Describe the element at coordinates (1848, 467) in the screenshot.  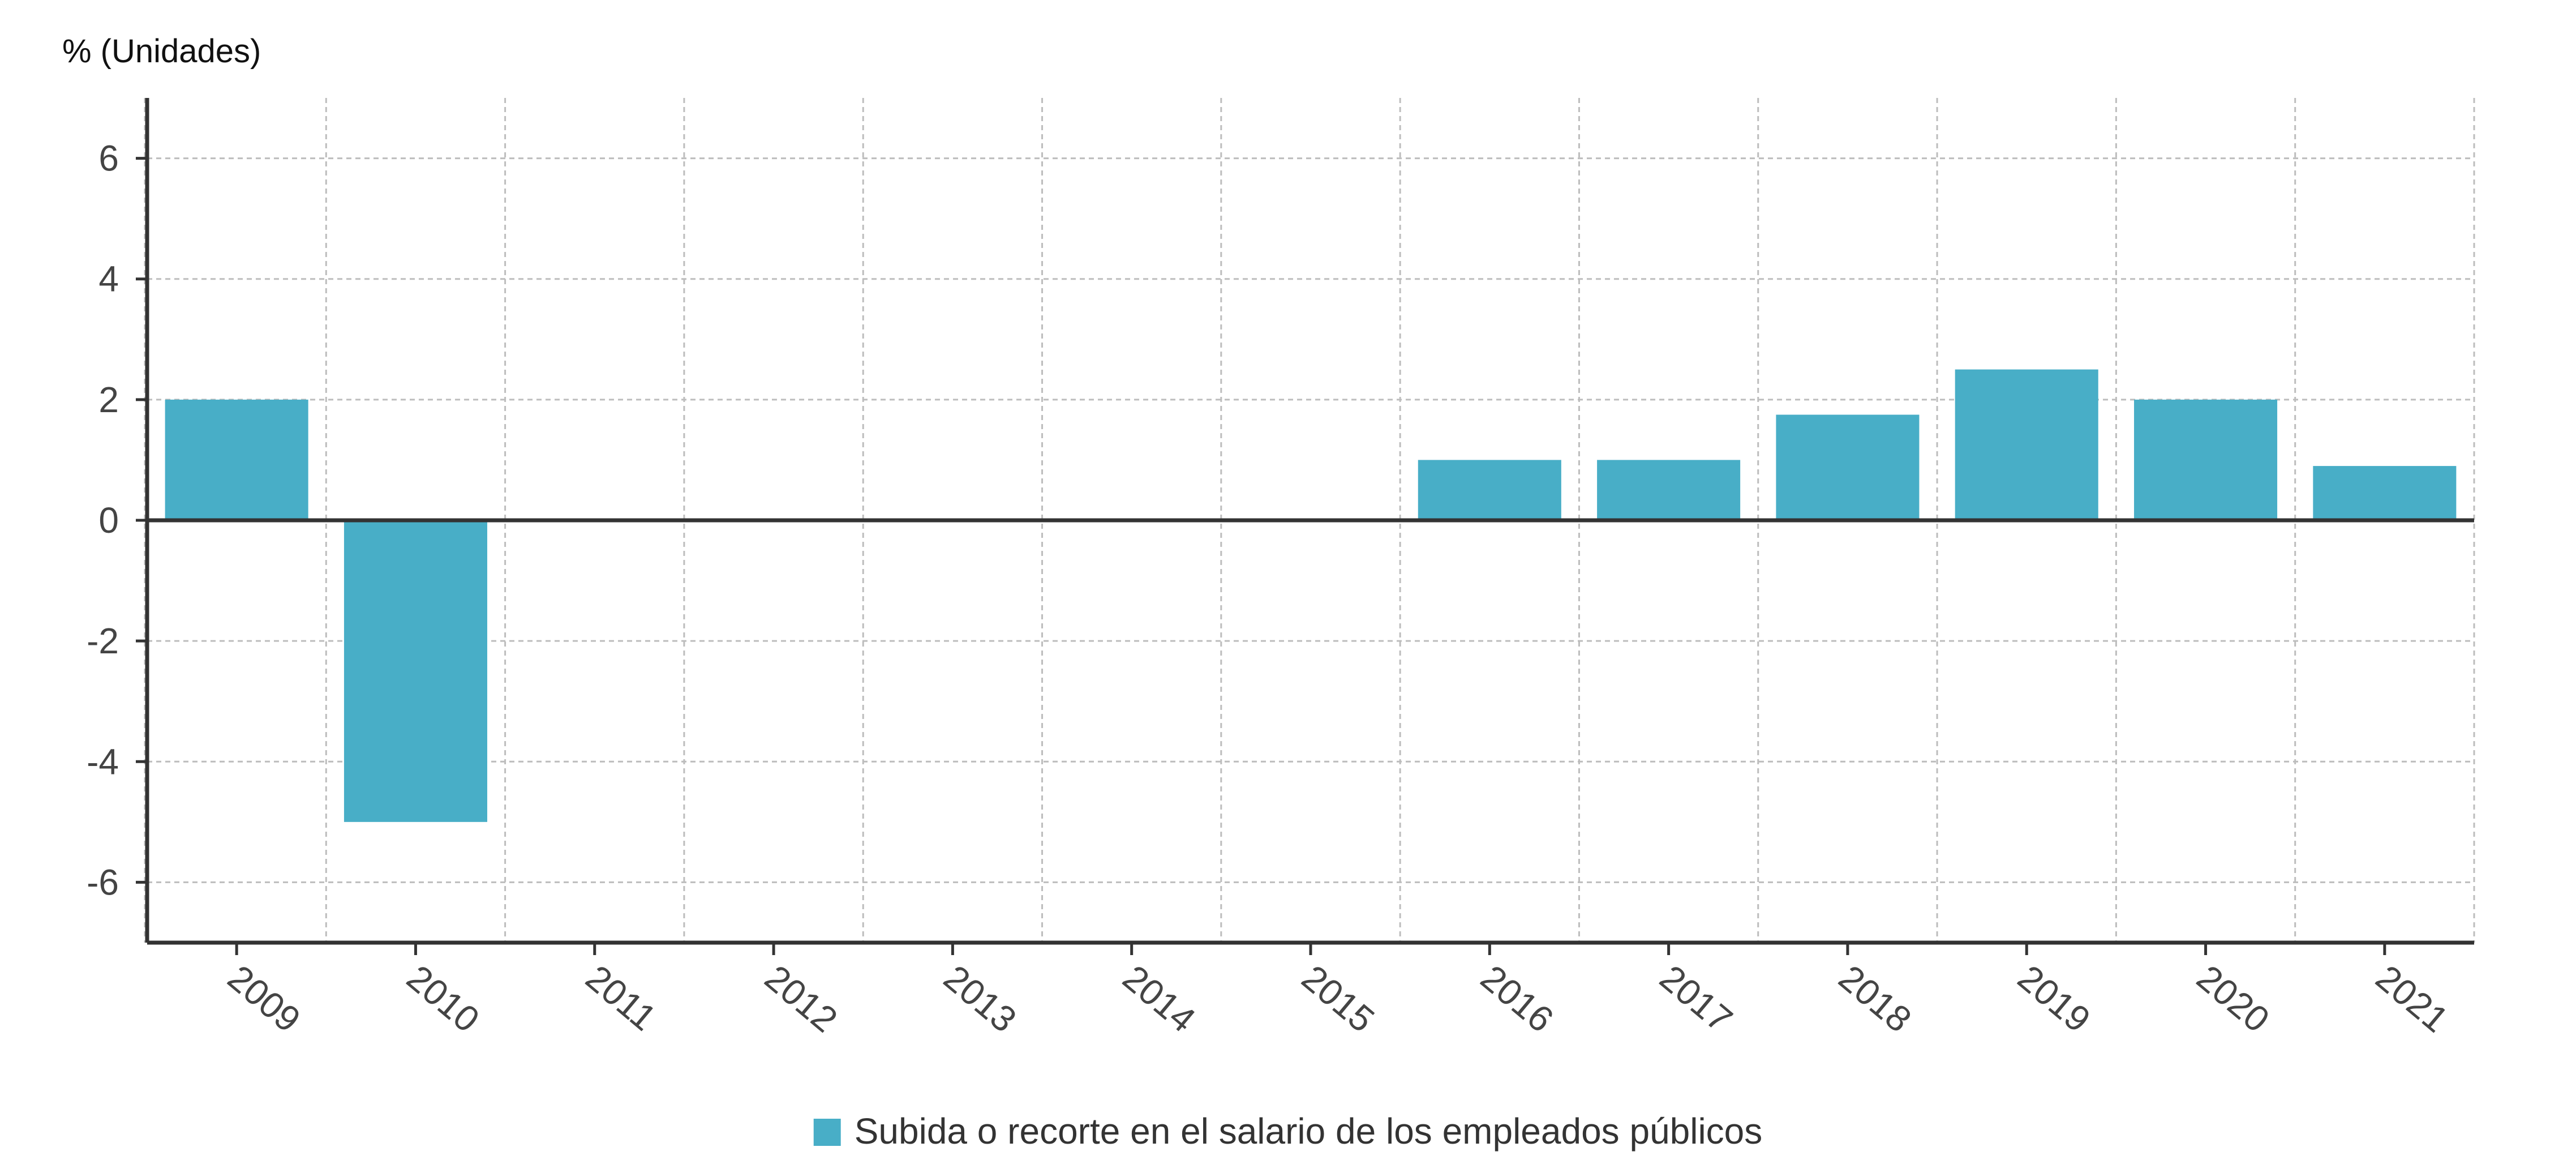
I see `bar-2018` at that location.